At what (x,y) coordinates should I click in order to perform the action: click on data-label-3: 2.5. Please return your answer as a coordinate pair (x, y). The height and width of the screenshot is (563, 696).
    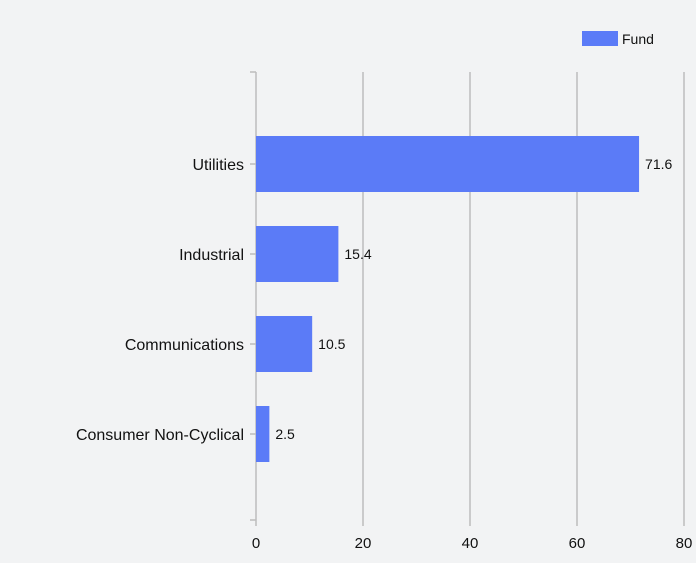
    Looking at the image, I should click on (285, 434).